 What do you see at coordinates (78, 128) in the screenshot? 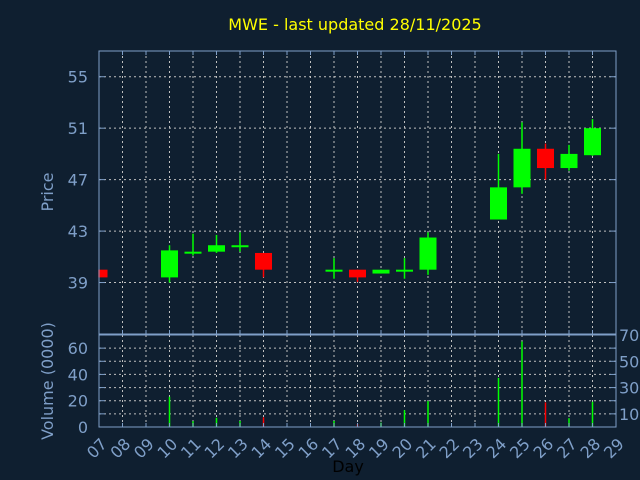
I see `price-tick-label: 51` at bounding box center [78, 128].